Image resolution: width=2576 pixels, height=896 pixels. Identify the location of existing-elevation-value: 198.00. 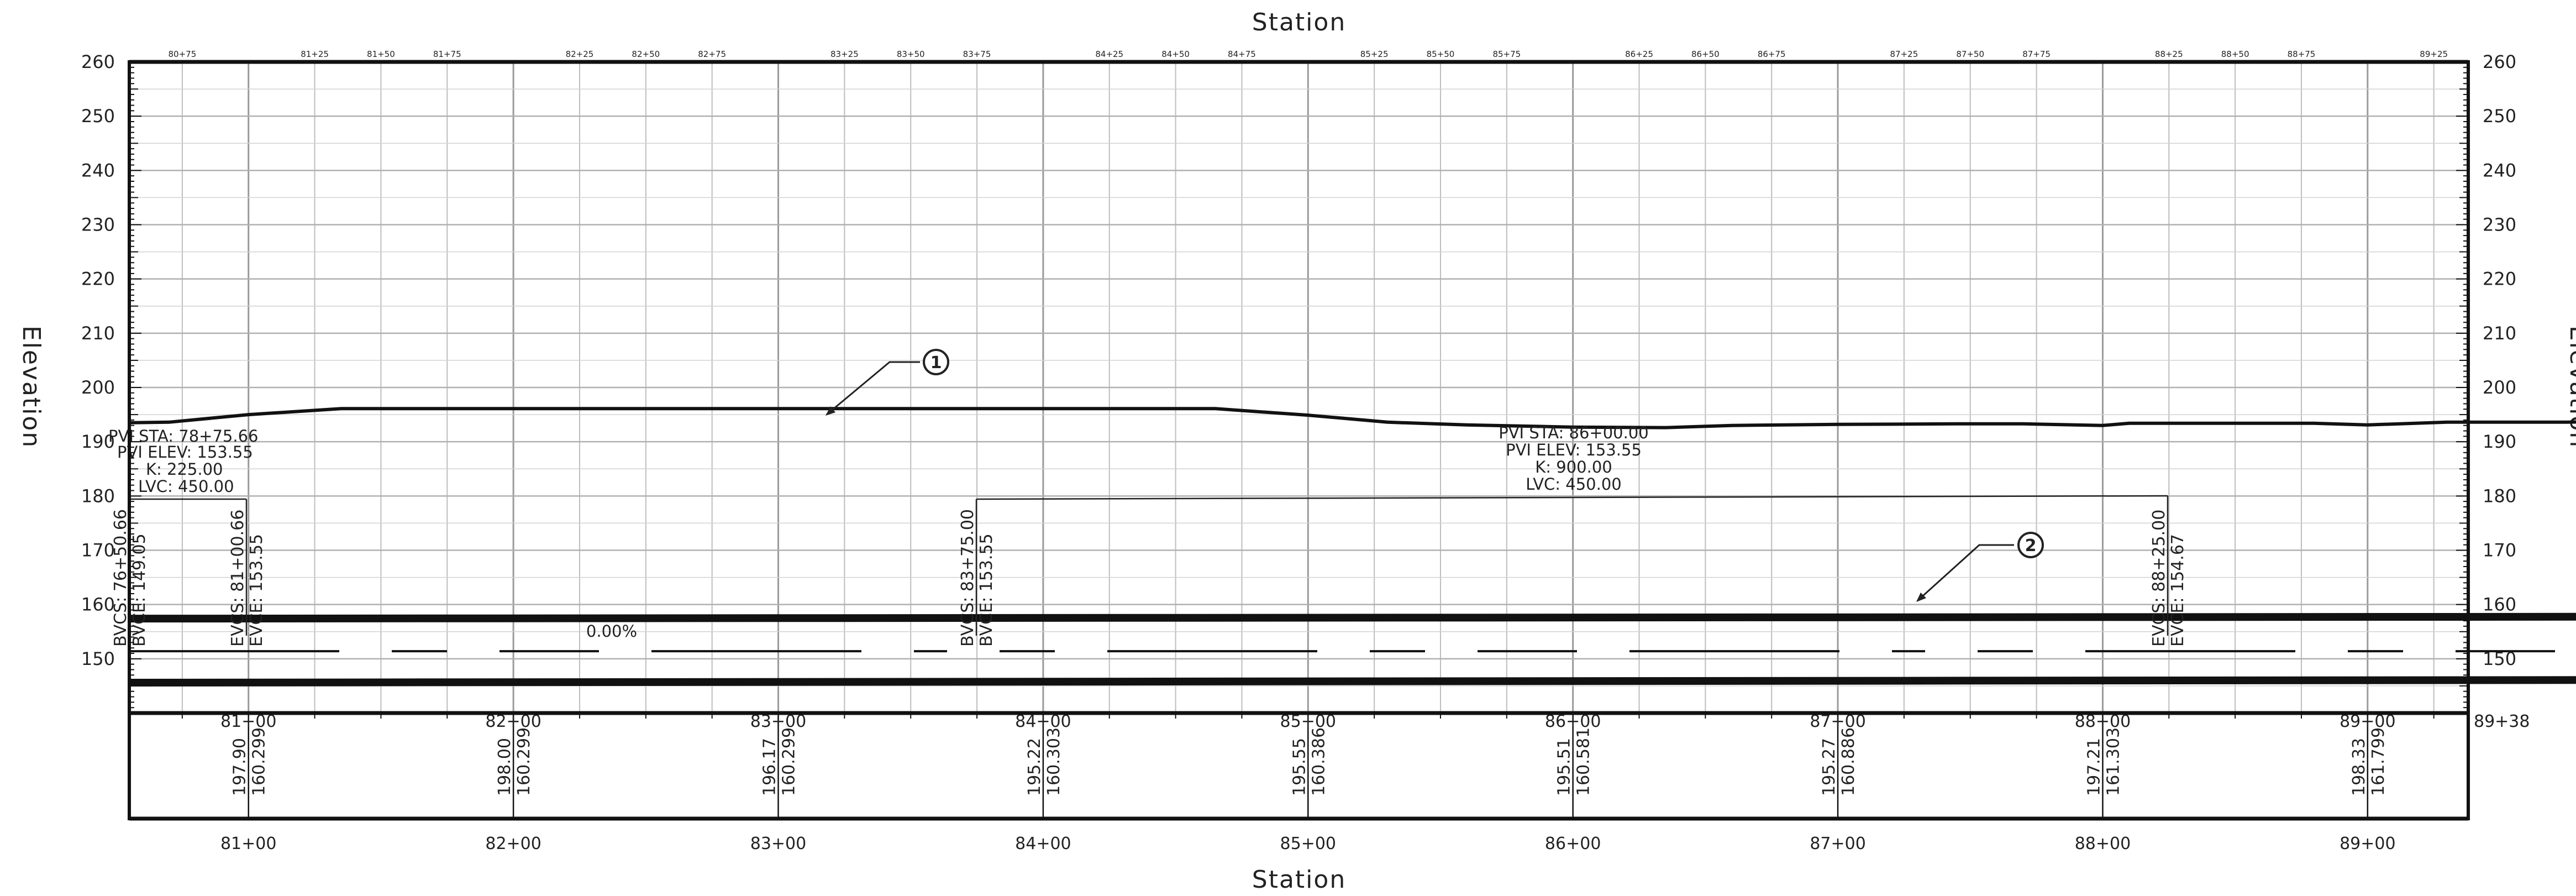
(504, 767).